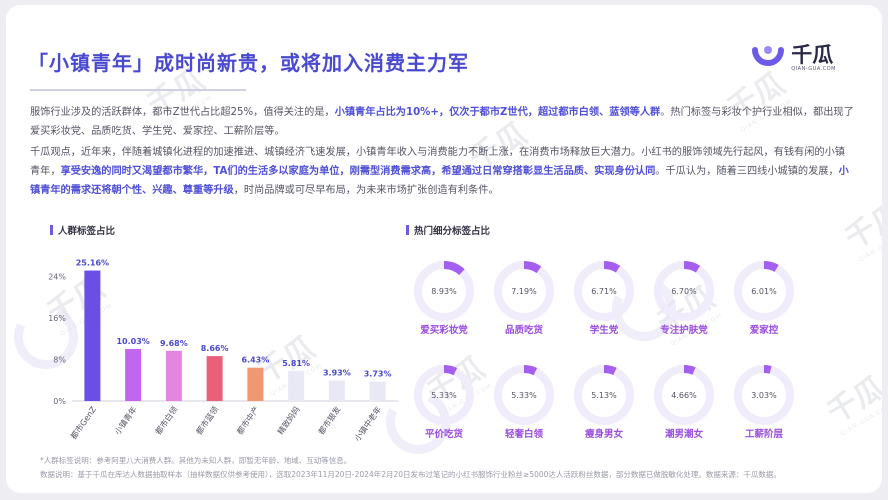  Describe the element at coordinates (57, 318) in the screenshot. I see `y-tick-label: 16%` at that location.